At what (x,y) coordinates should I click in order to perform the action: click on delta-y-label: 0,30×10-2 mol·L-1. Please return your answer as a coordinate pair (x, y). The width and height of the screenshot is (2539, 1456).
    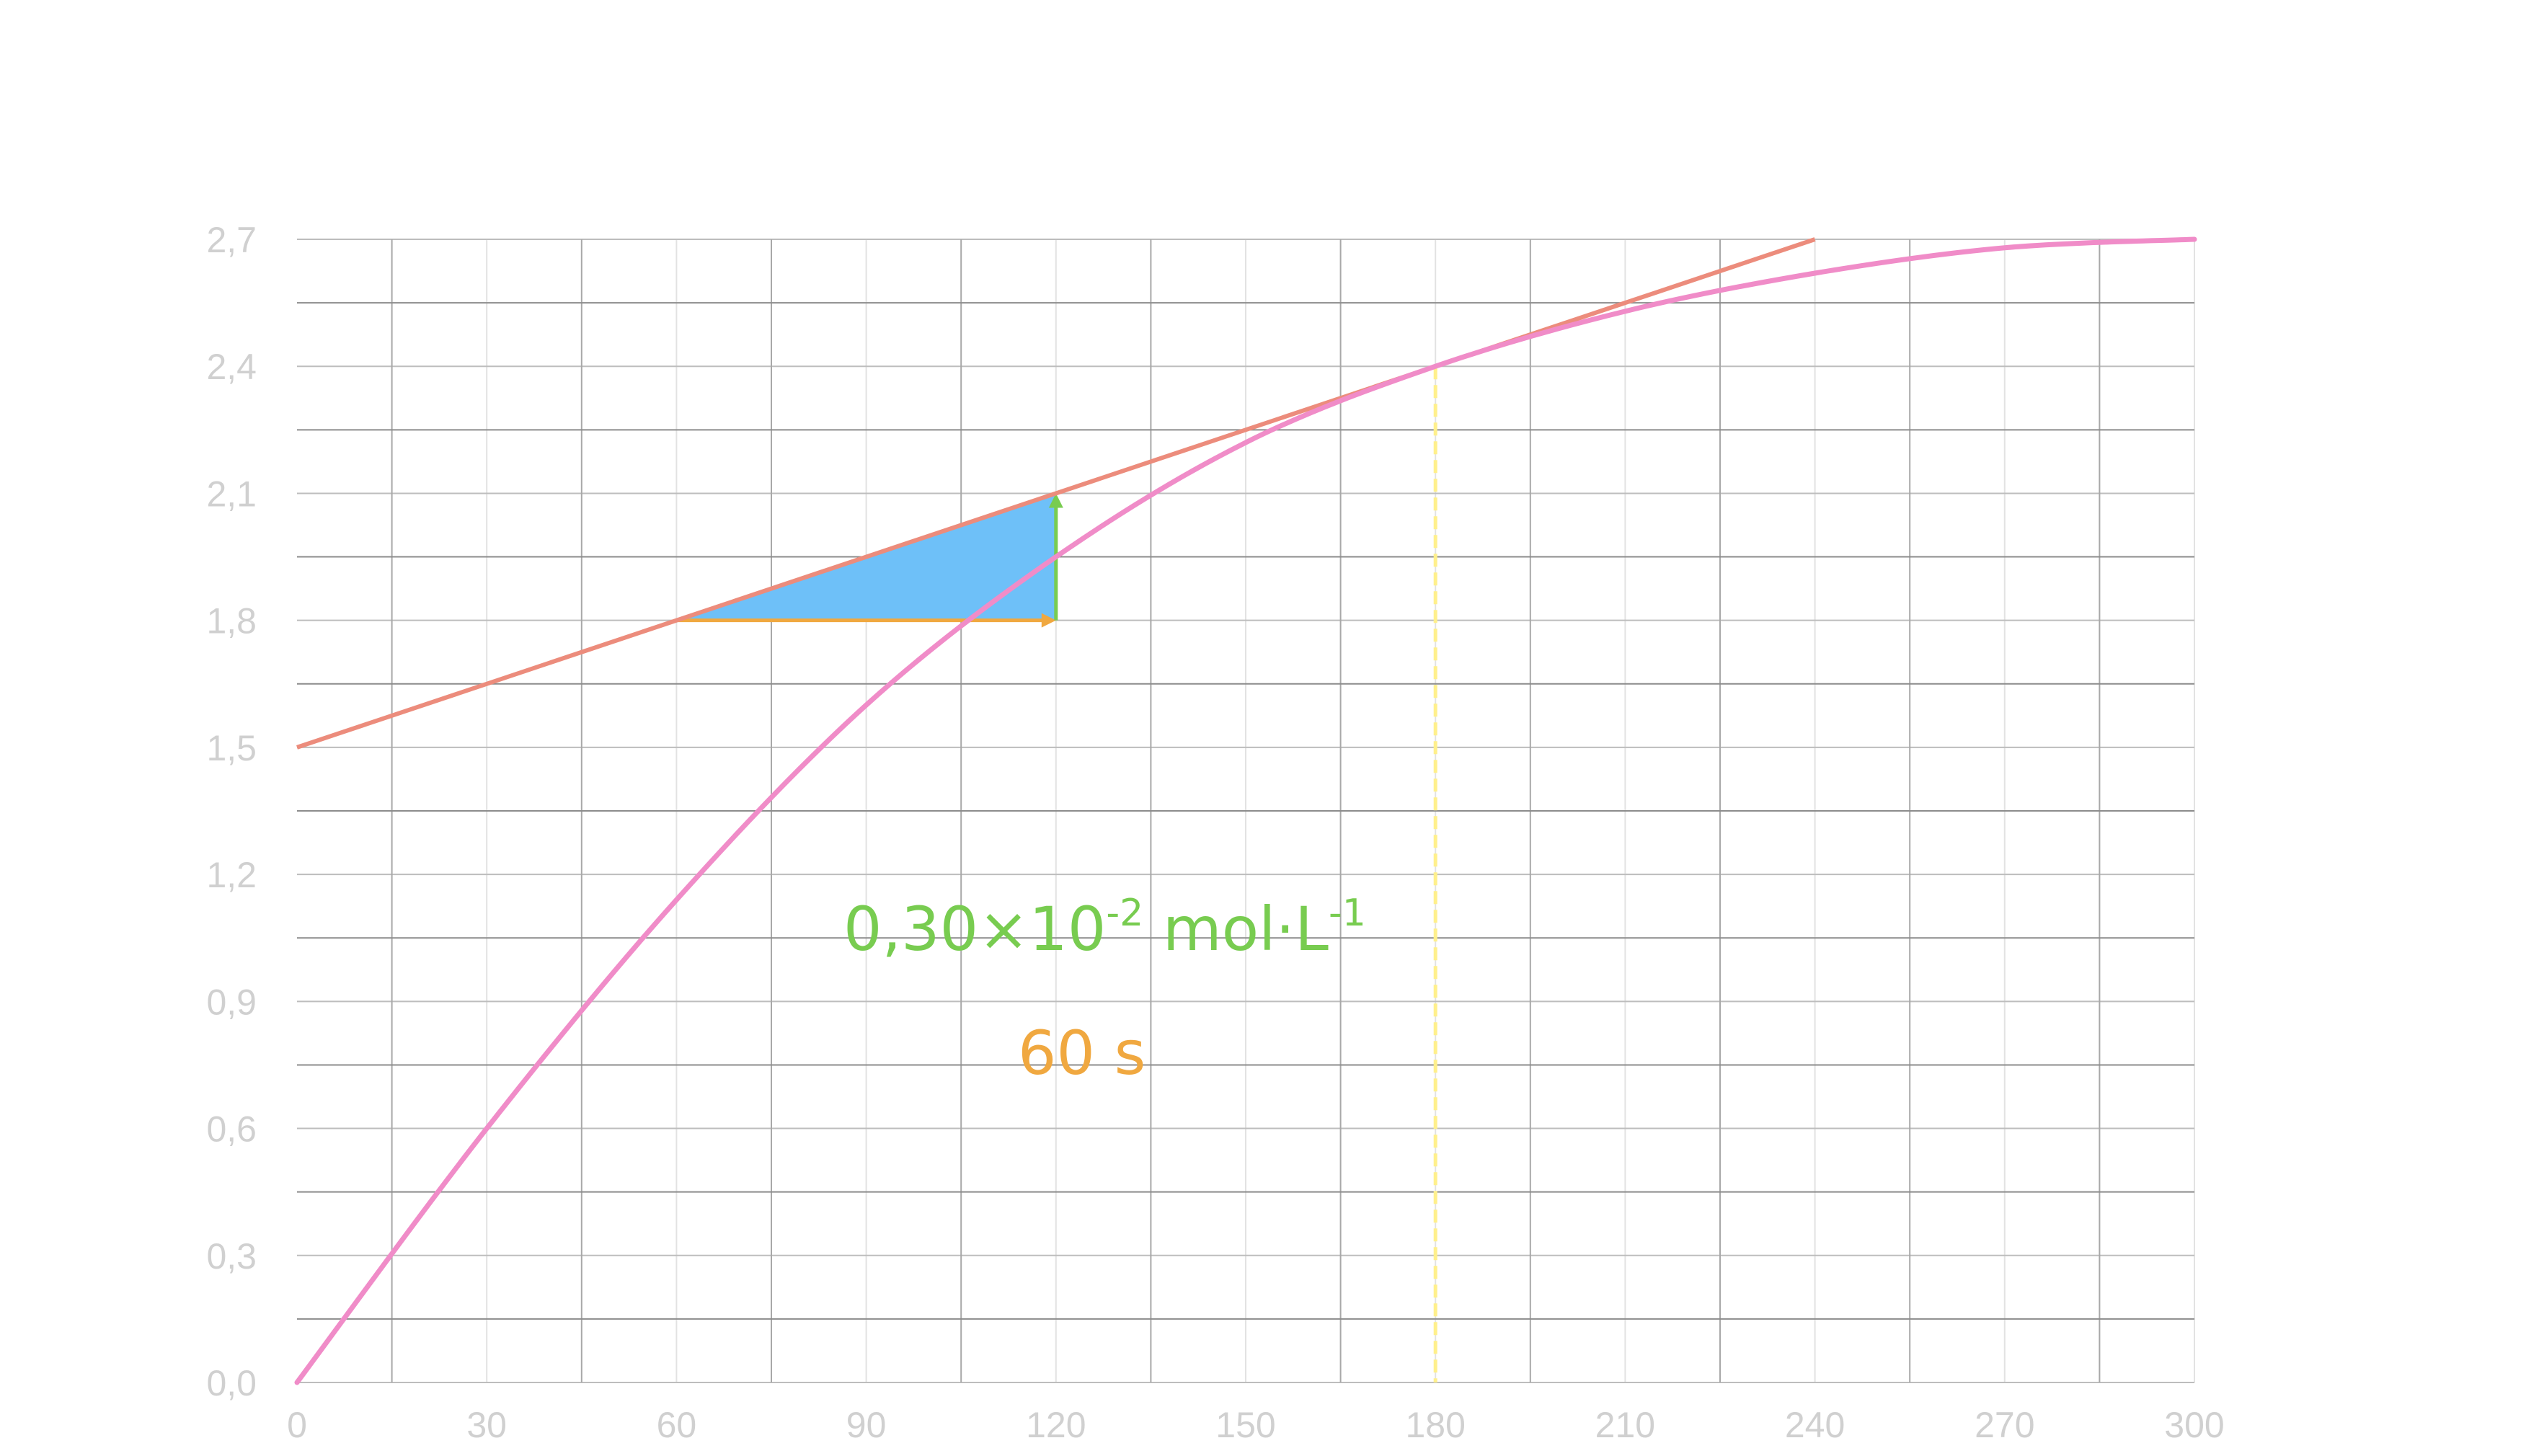
    Looking at the image, I should click on (1104, 928).